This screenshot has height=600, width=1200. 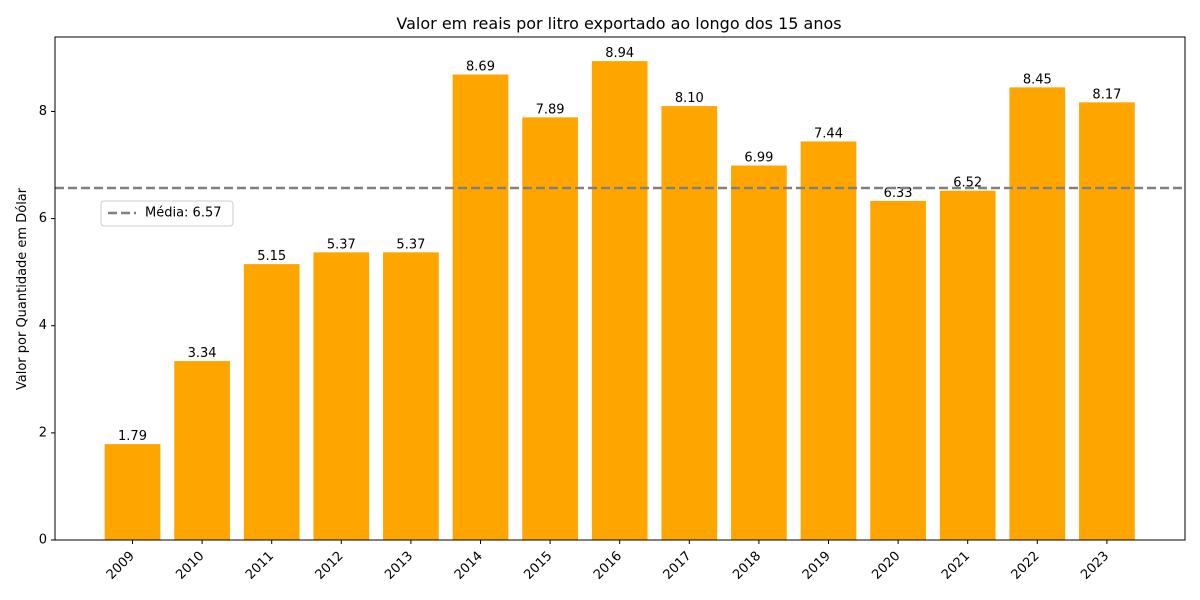 What do you see at coordinates (550, 109) in the screenshot?
I see `bar-value-label-2015: 7.89` at bounding box center [550, 109].